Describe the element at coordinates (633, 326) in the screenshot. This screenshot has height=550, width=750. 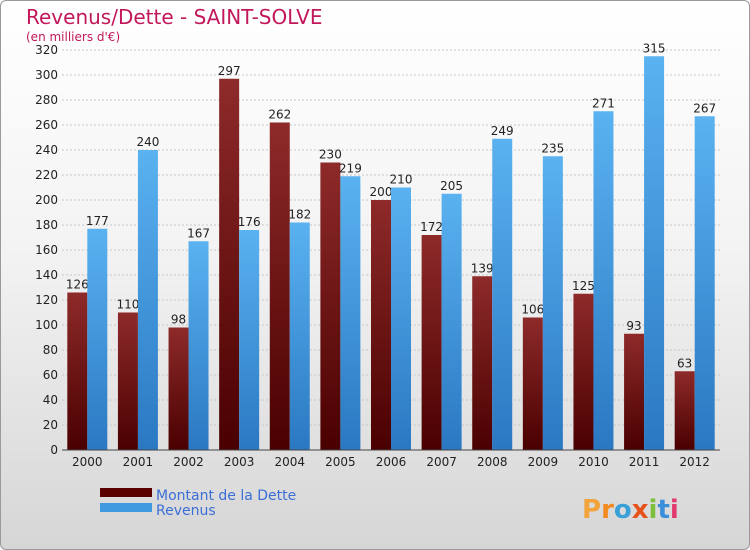
I see `data-label: 93` at that location.